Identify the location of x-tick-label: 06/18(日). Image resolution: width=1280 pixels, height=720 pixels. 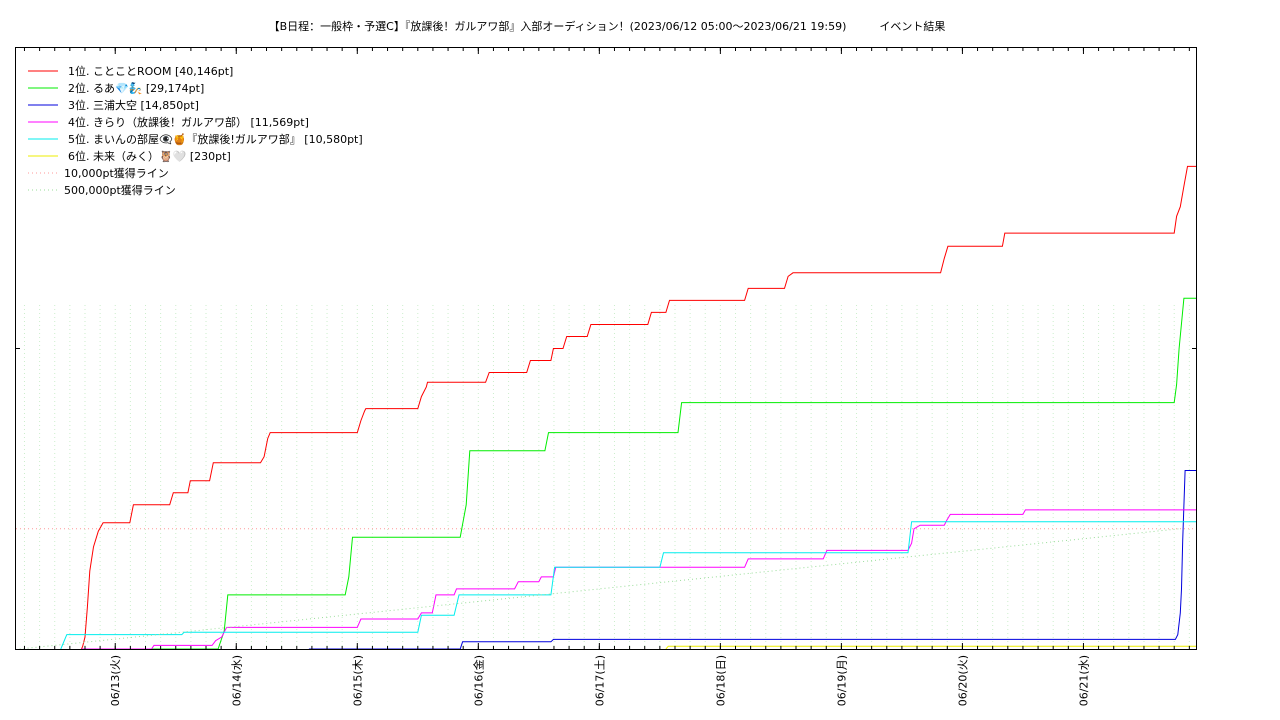
(720, 680).